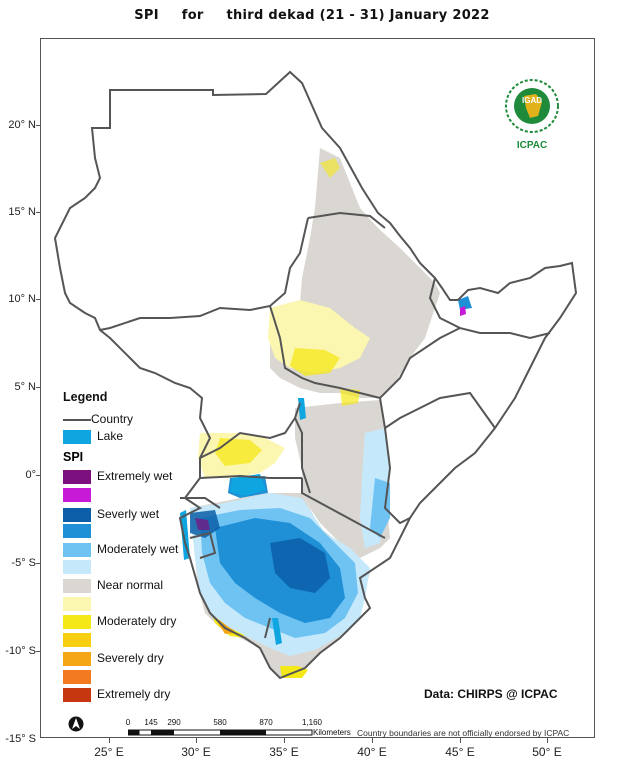 The image size is (624, 779). I want to click on class-label: Near normal, so click(130, 585).